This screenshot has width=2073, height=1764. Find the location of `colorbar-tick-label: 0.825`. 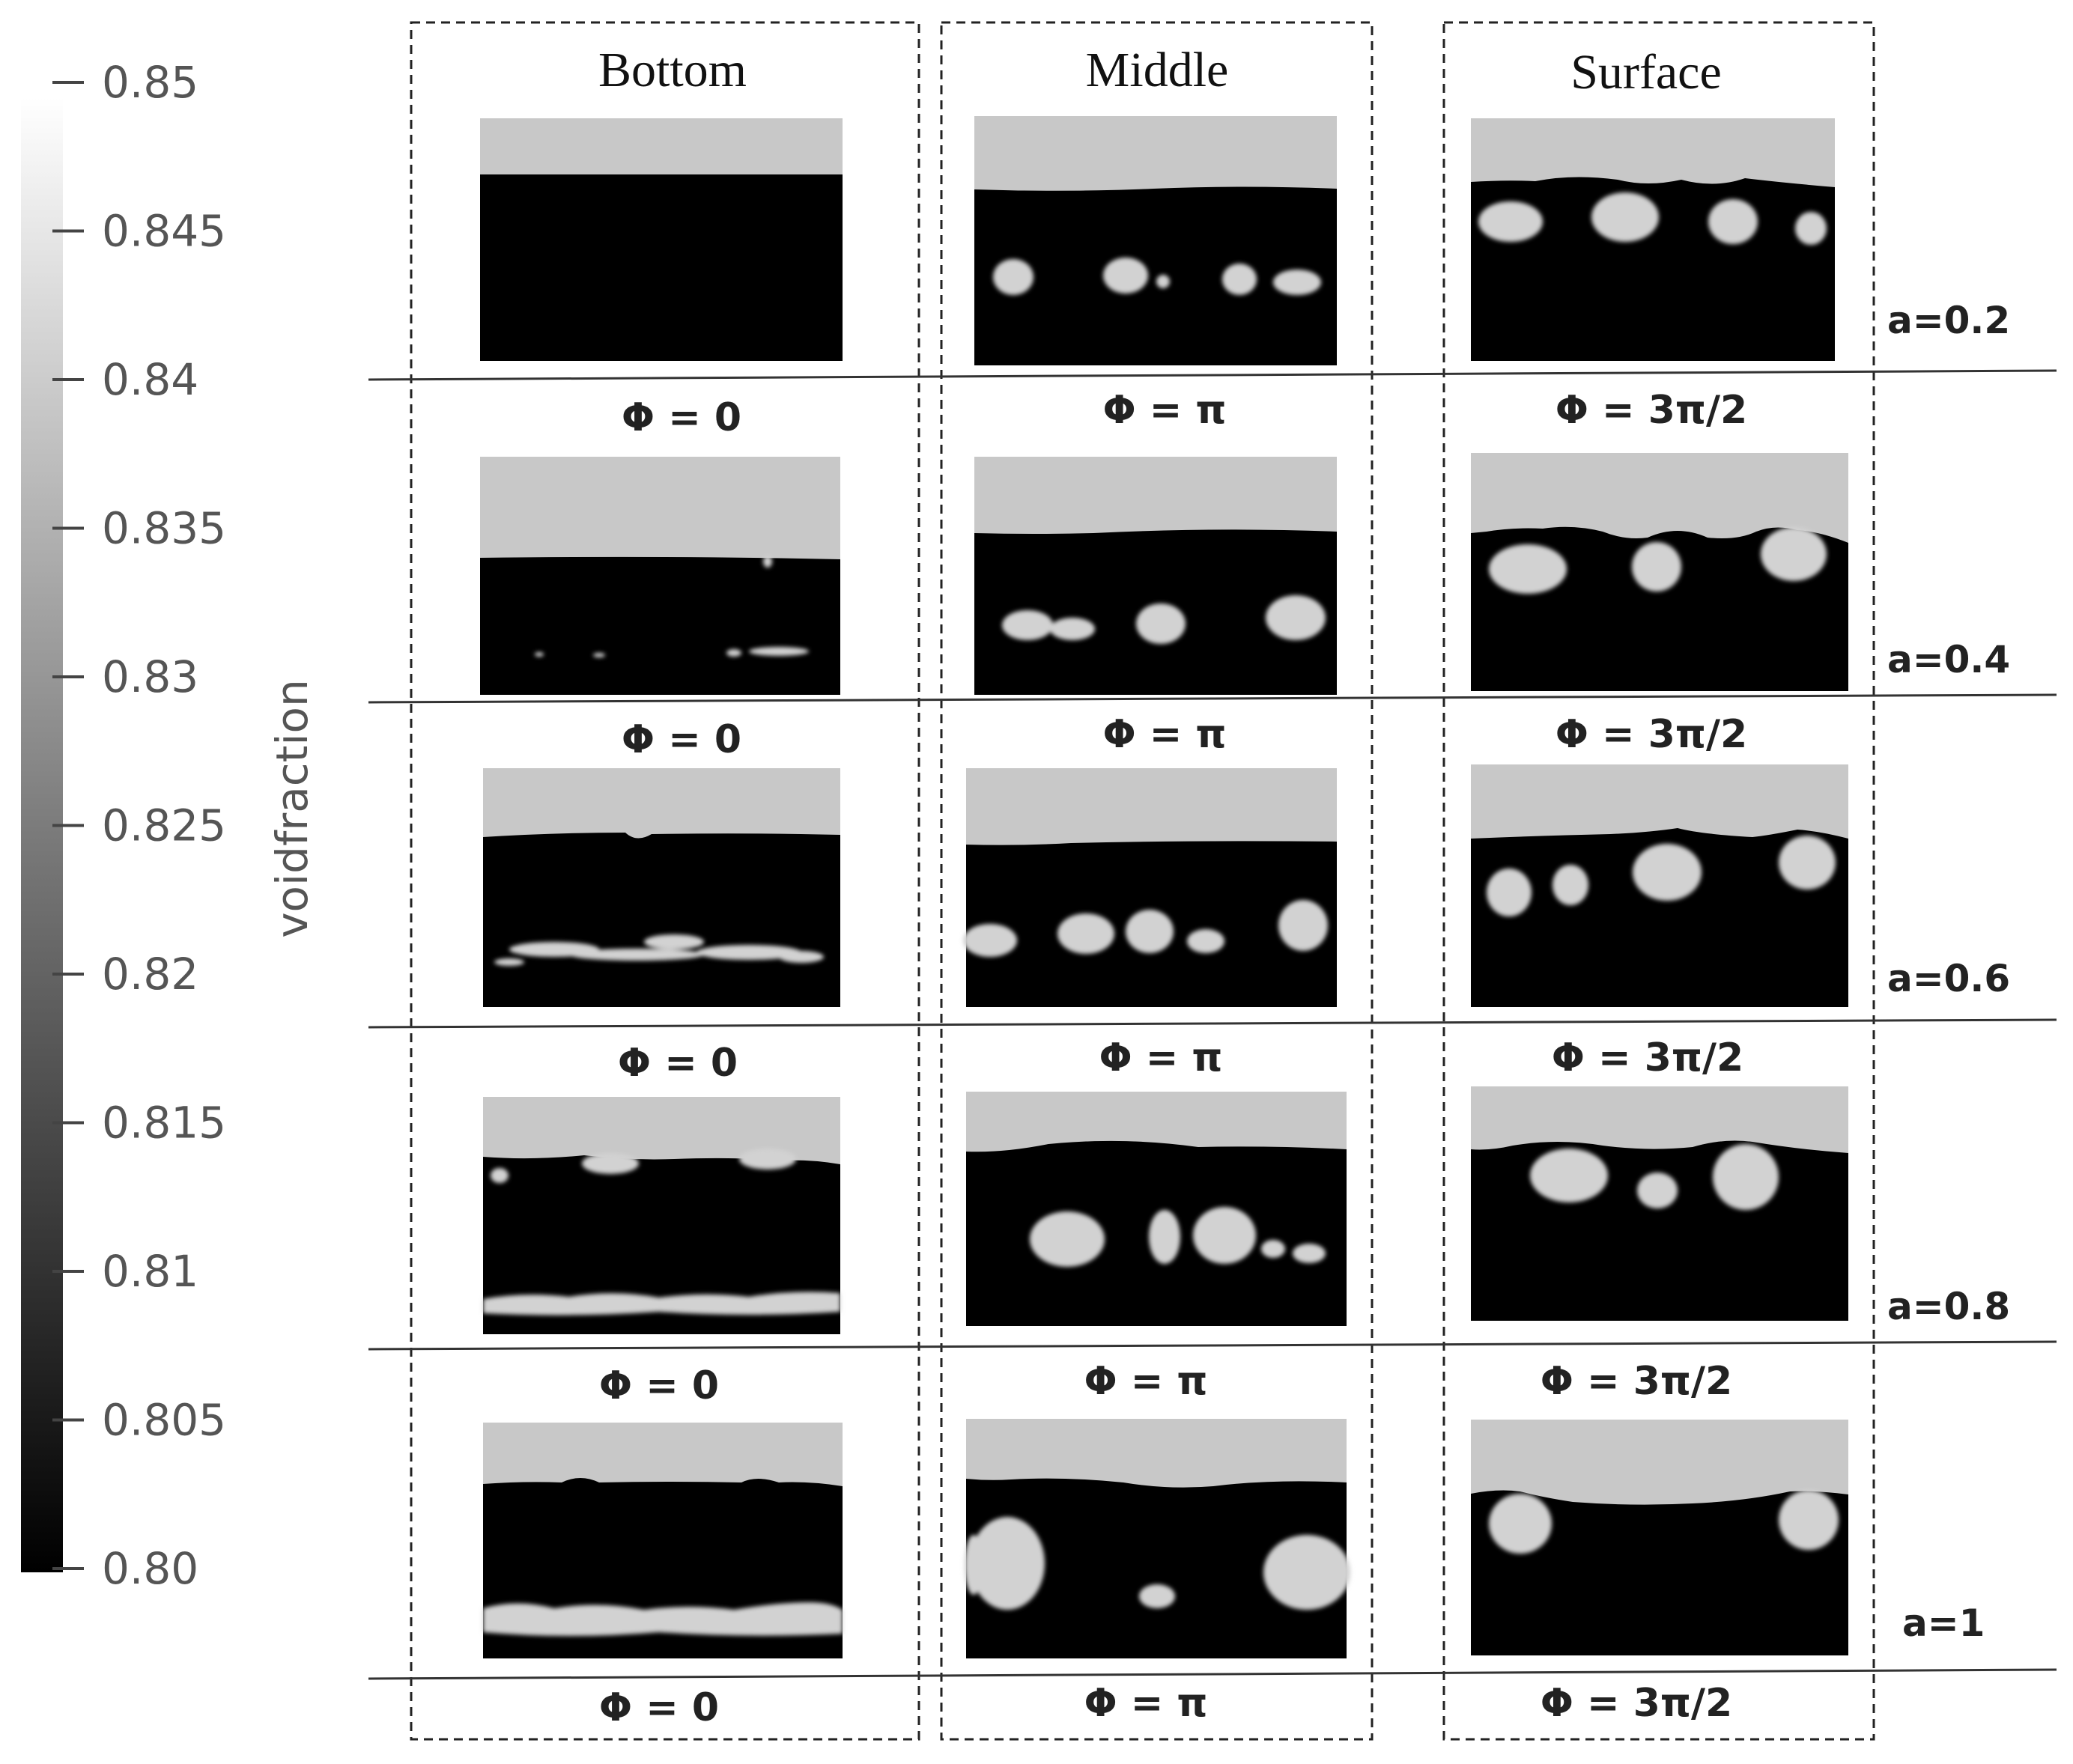

colorbar-tick-label: 0.825 is located at coordinates (164, 825).